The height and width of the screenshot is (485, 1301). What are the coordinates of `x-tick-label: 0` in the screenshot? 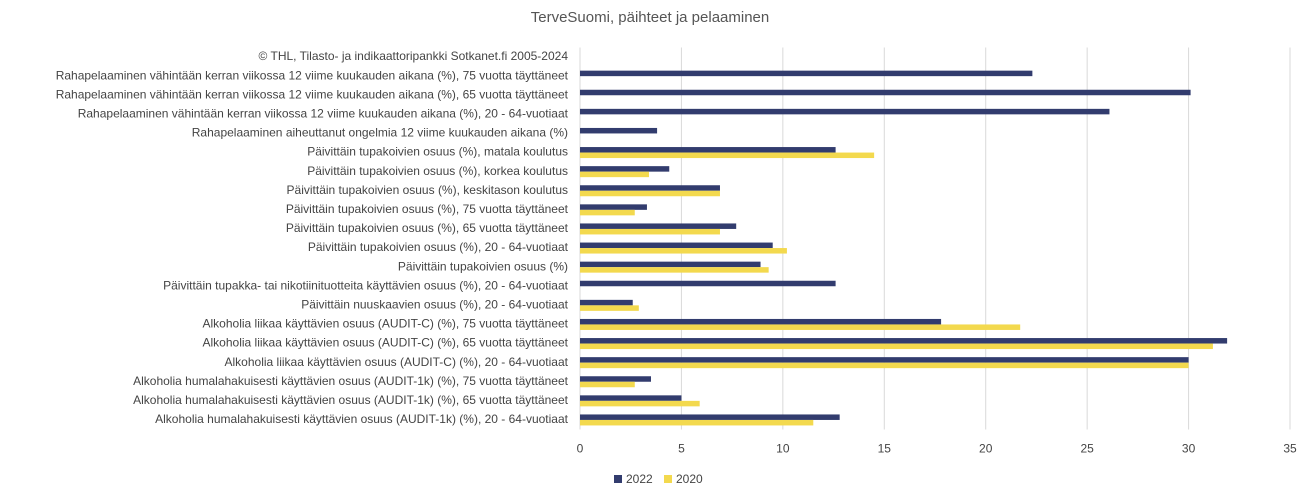 It's located at (580, 449).